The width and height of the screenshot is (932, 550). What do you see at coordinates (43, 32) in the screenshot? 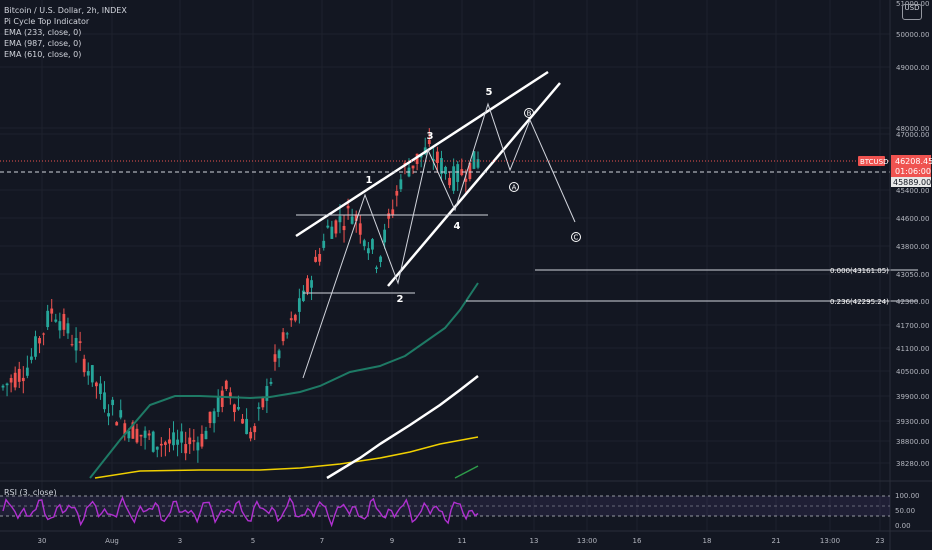
I see `legend-ema-233: EMA (233, close, 0)` at bounding box center [43, 32].